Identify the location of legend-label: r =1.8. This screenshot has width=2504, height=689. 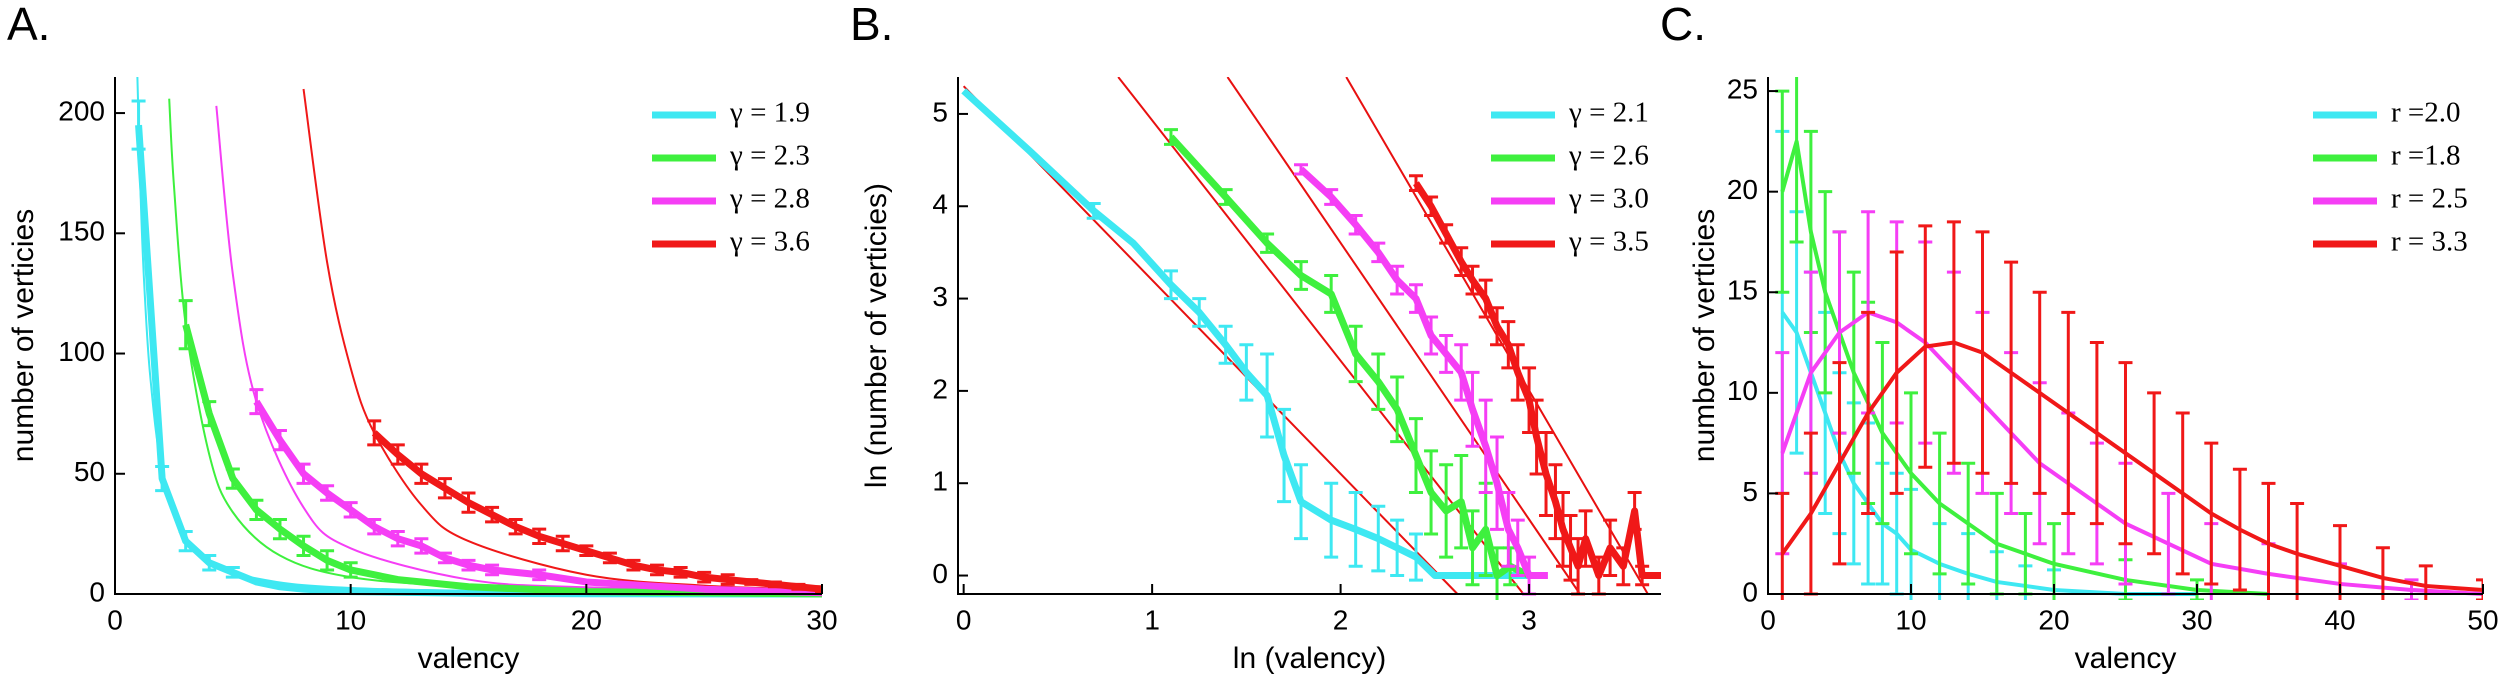
(2426, 156).